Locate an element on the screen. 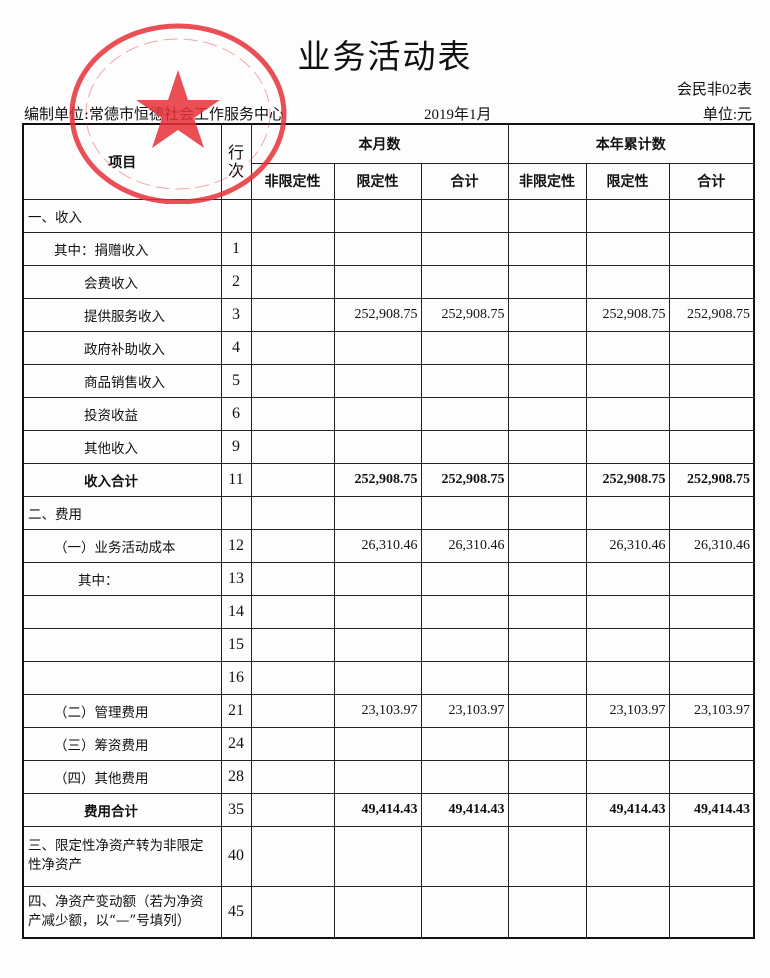  row-line-number: 11 is located at coordinates (236, 479).